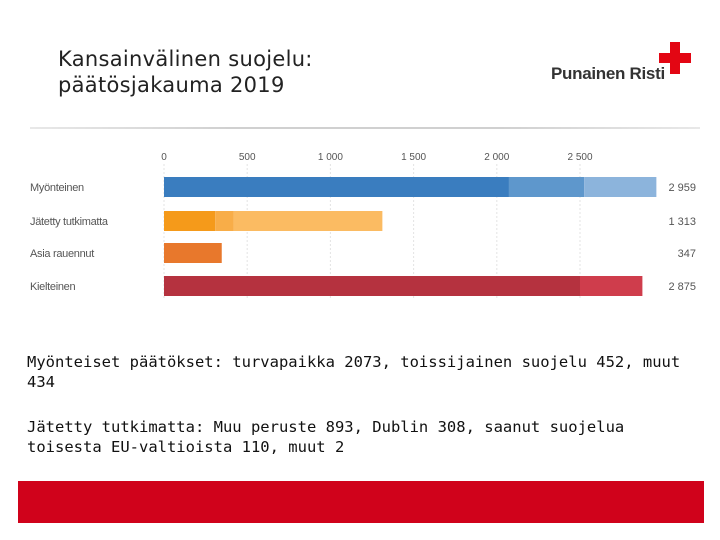  Describe the element at coordinates (52, 287) in the screenshot. I see `category-label: Kielteinen` at that location.